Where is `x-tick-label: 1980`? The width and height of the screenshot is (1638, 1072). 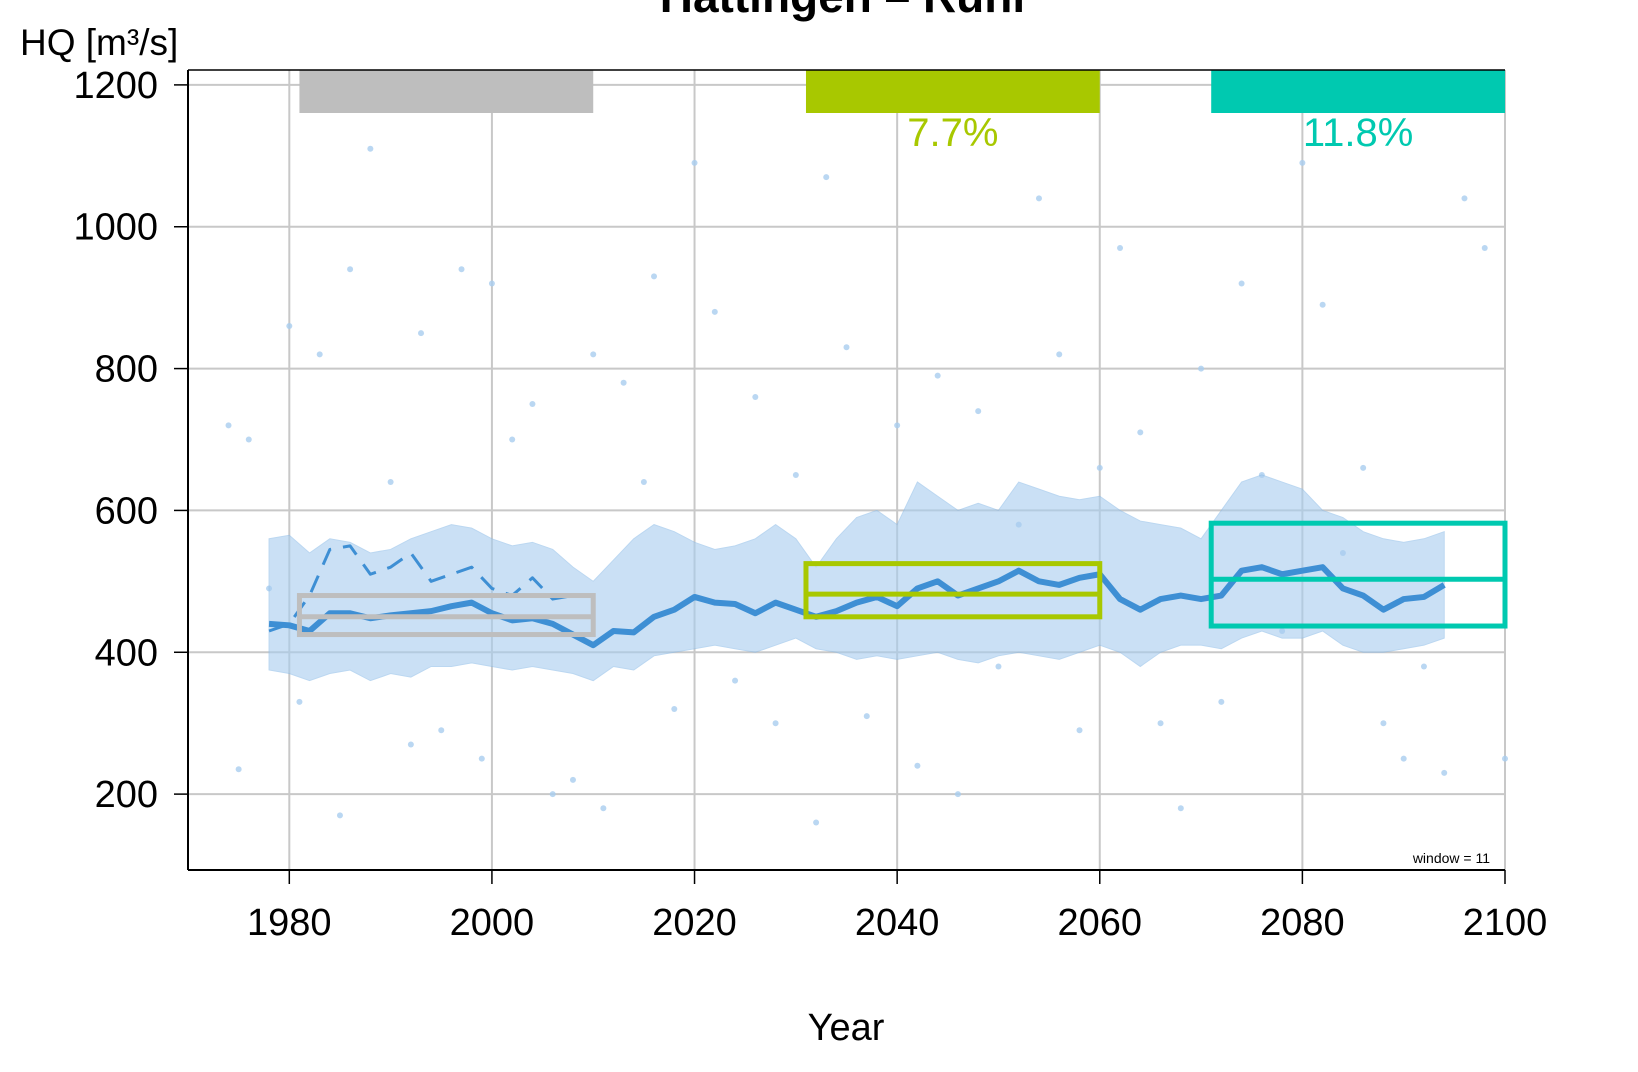 x-tick-label: 1980 is located at coordinates (289, 923).